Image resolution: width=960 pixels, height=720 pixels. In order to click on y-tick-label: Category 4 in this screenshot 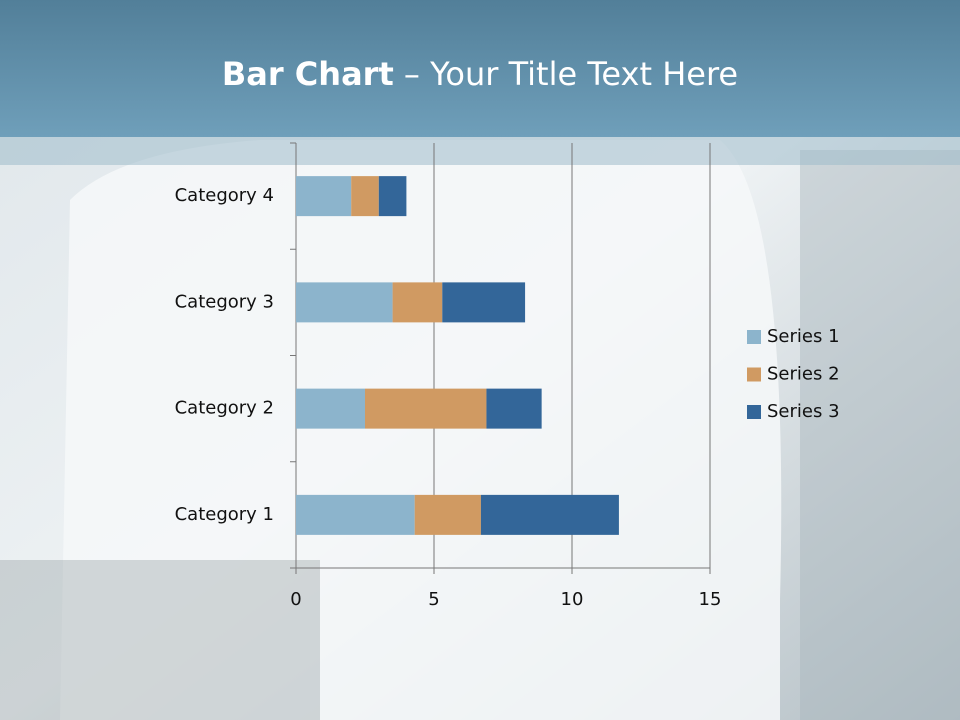, I will do `click(224, 195)`.